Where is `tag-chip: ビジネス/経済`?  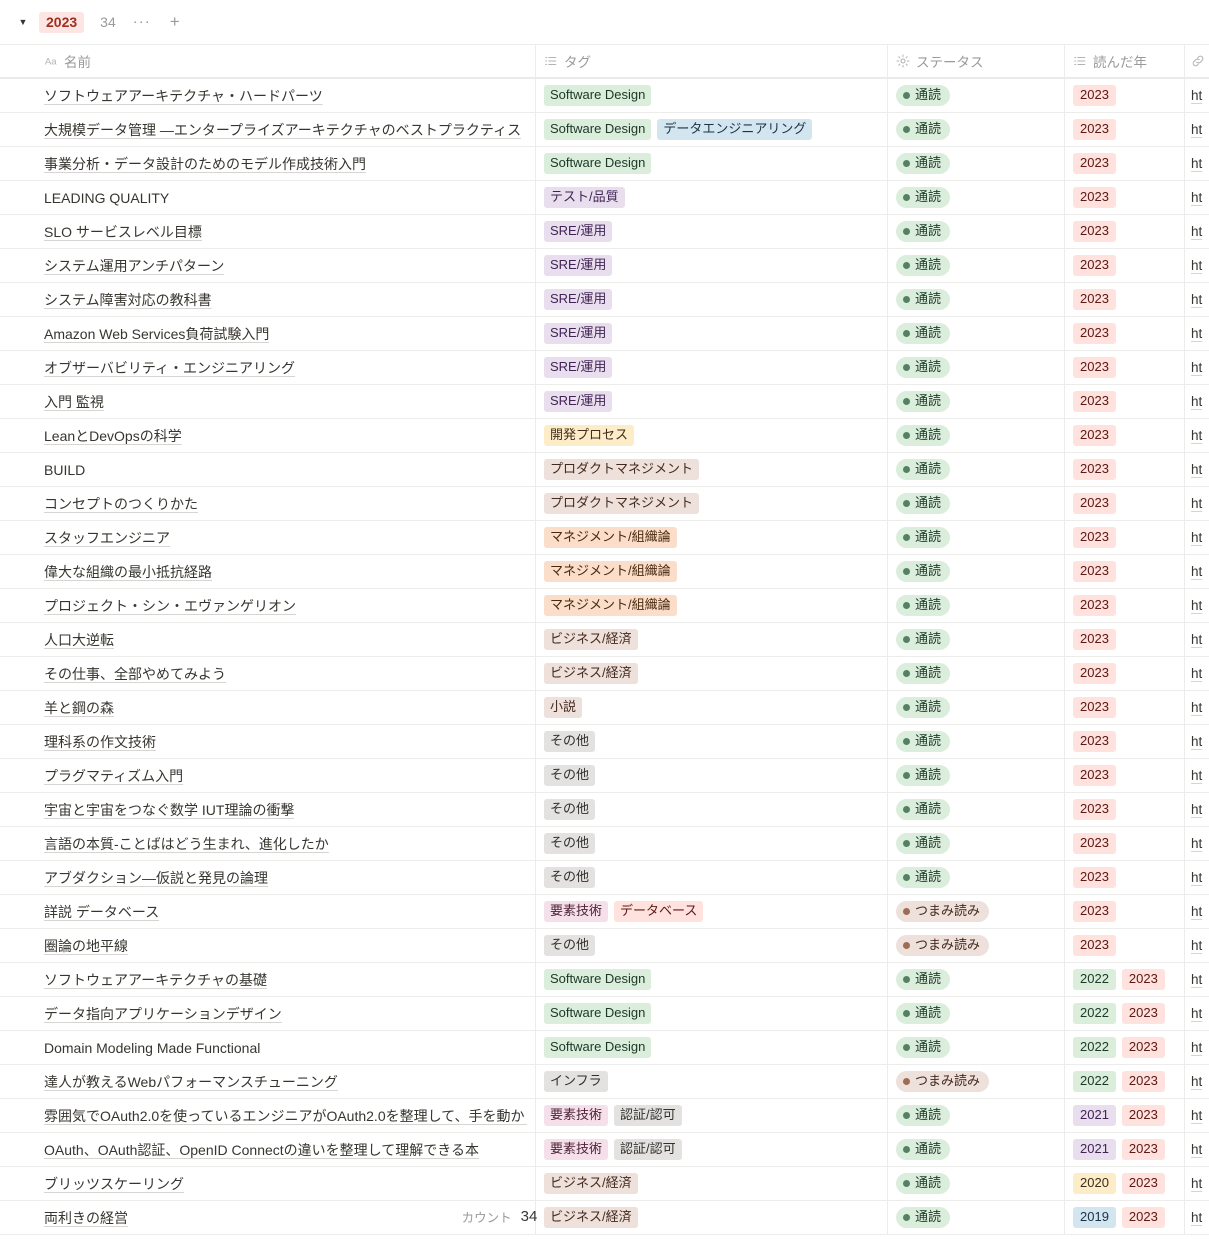
tag-chip: ビジネス/経済 is located at coordinates (591, 1217).